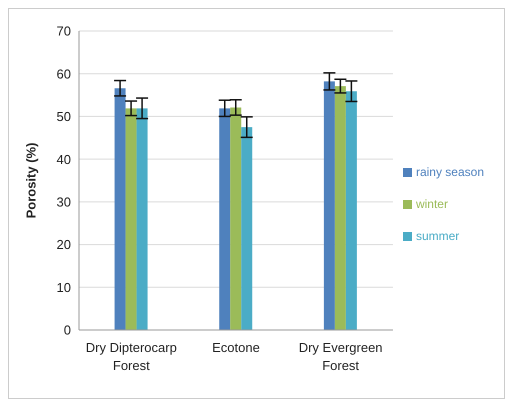 This screenshot has height=407, width=513. Describe the element at coordinates (63, 116) in the screenshot. I see `y-tick-label: 50` at that location.